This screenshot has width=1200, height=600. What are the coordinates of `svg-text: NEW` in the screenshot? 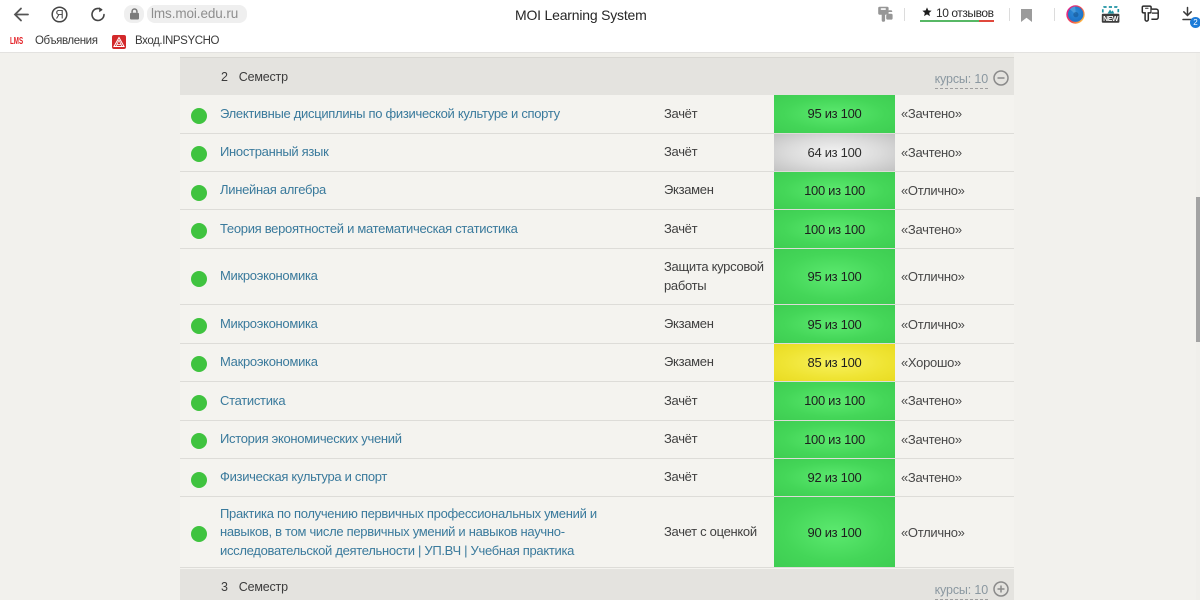 It's located at (1111, 19).